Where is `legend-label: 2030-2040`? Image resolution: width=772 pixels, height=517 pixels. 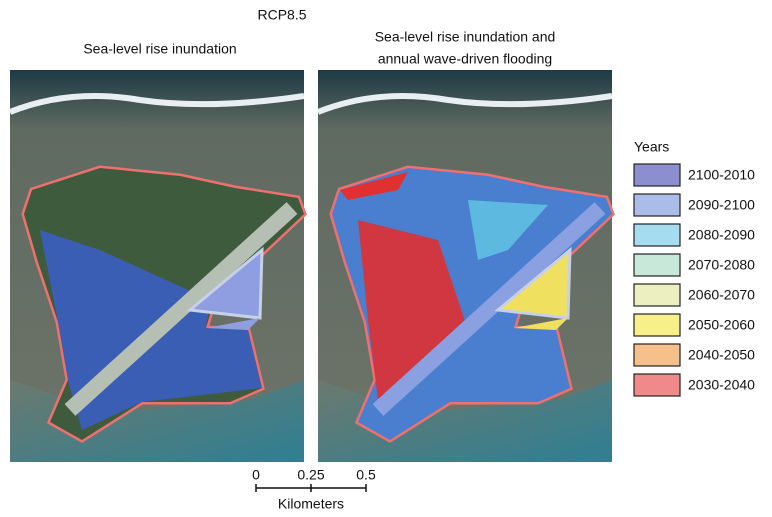 legend-label: 2030-2040 is located at coordinates (721, 385).